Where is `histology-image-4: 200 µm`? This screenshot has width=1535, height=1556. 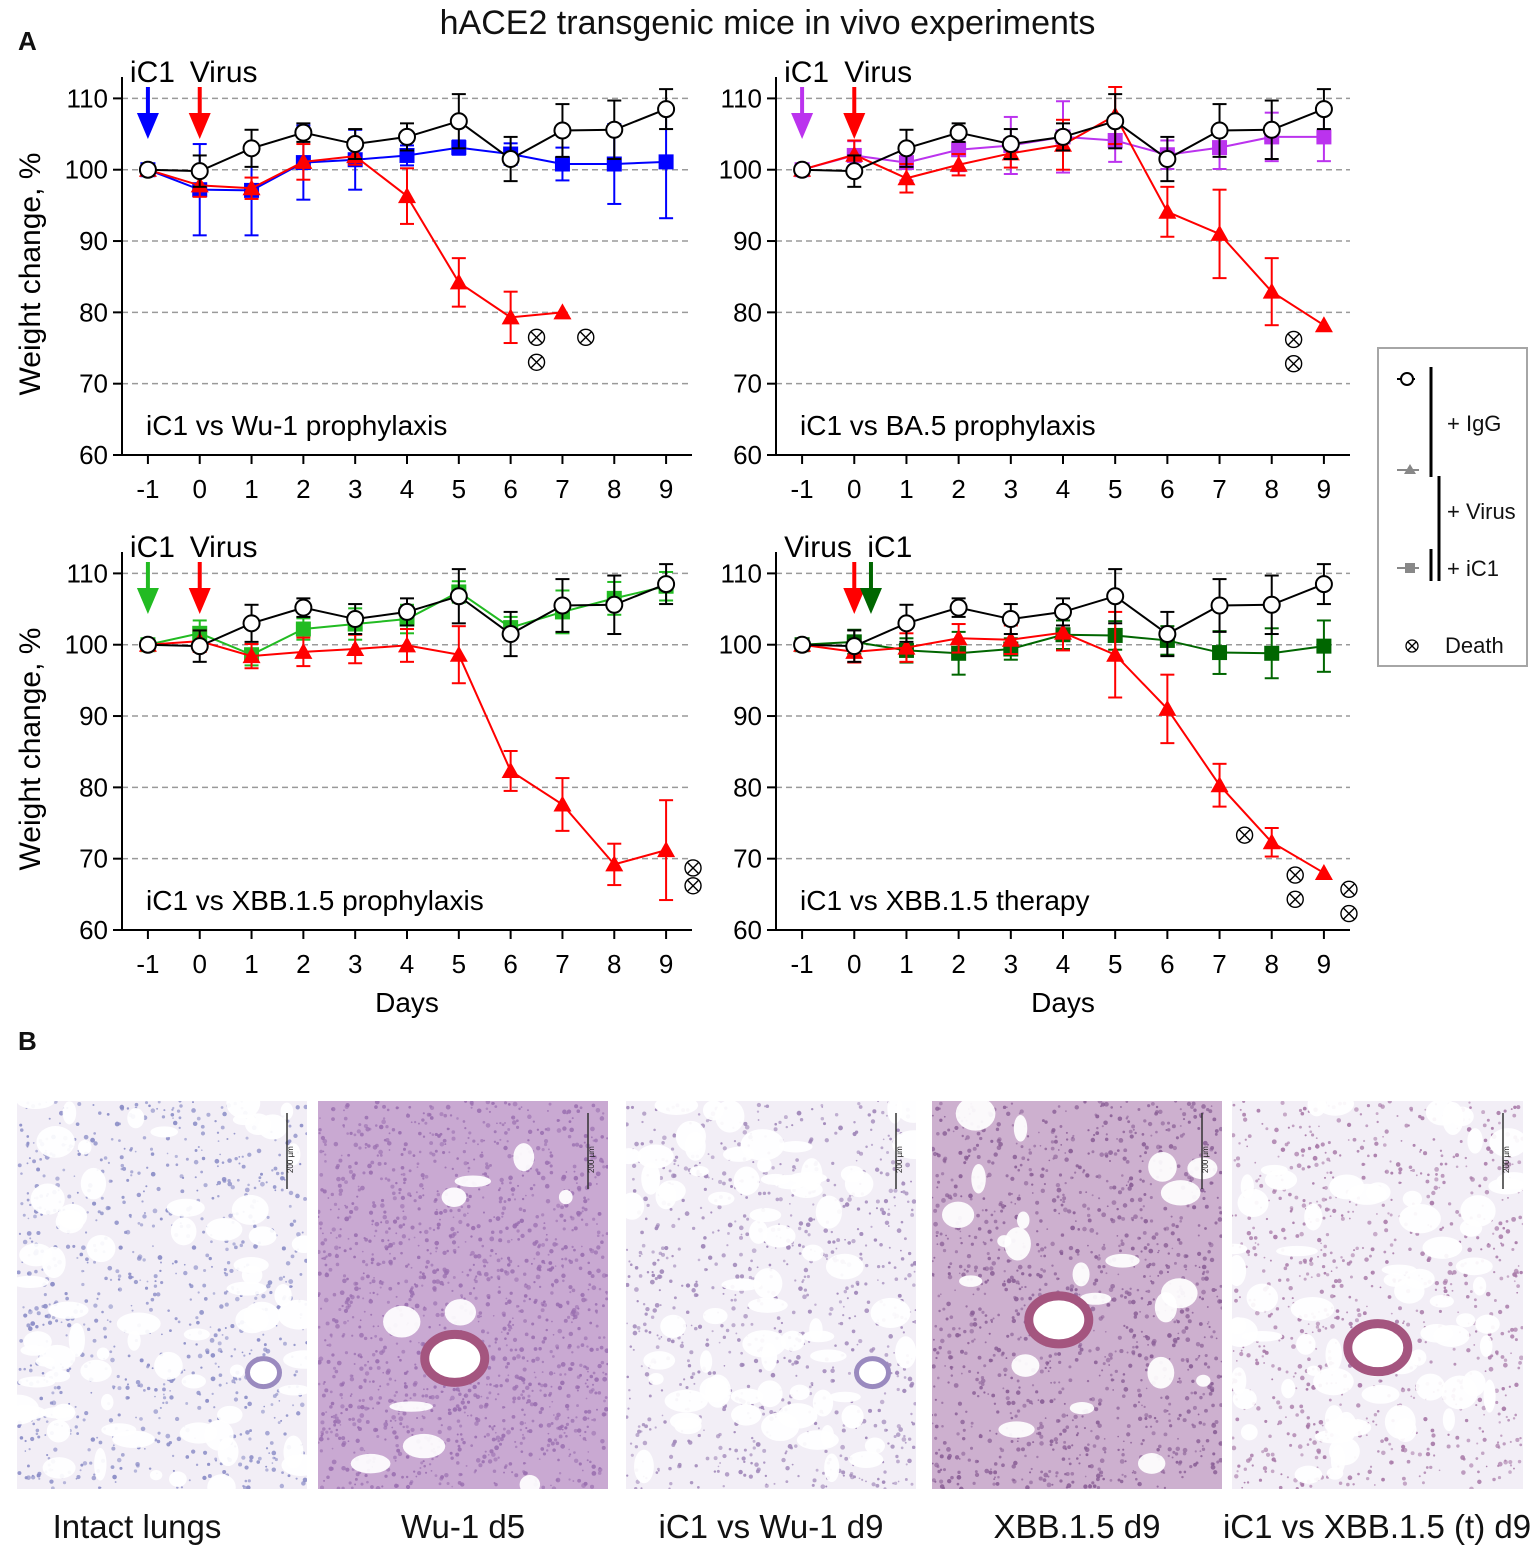 histology-image-4: 200 µm is located at coordinates (1077, 1295).